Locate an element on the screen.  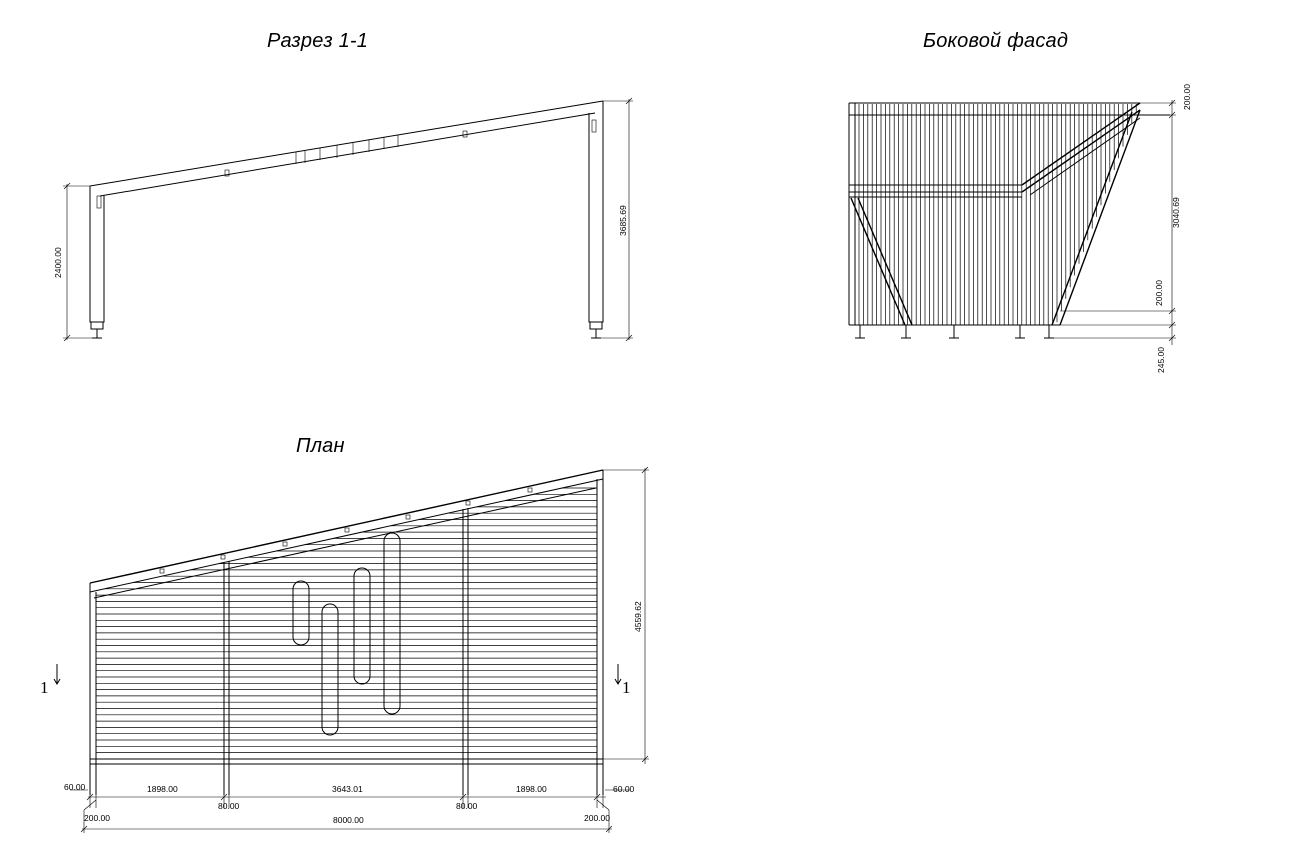
plan-slats is located at coordinates (346, 620).